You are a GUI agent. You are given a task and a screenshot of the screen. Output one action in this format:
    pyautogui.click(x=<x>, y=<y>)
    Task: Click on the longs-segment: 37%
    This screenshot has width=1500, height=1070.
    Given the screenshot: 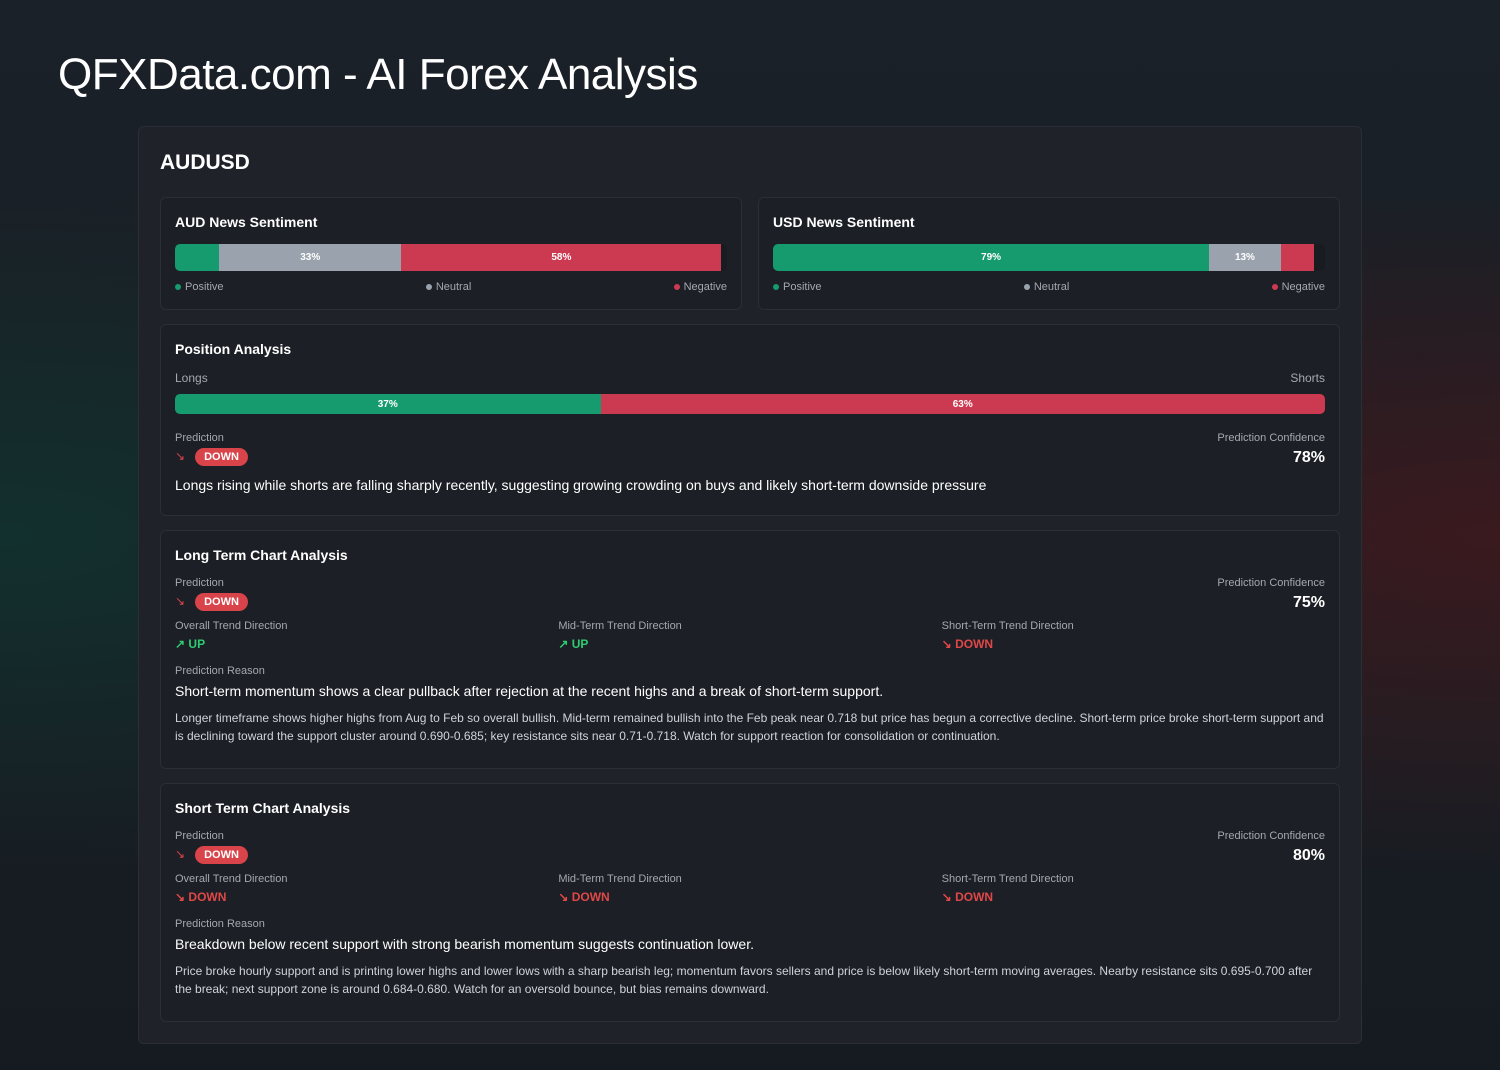 What is the action you would take?
    pyautogui.click(x=388, y=404)
    